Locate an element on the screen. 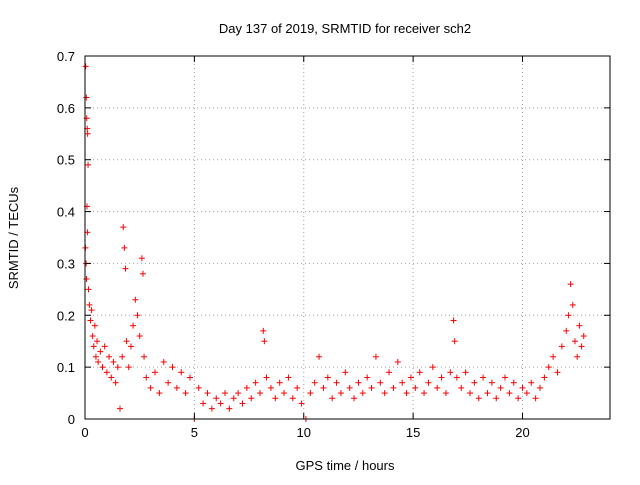 This screenshot has height=485, width=640. y-tick-label: 0.4 is located at coordinates (66, 212).